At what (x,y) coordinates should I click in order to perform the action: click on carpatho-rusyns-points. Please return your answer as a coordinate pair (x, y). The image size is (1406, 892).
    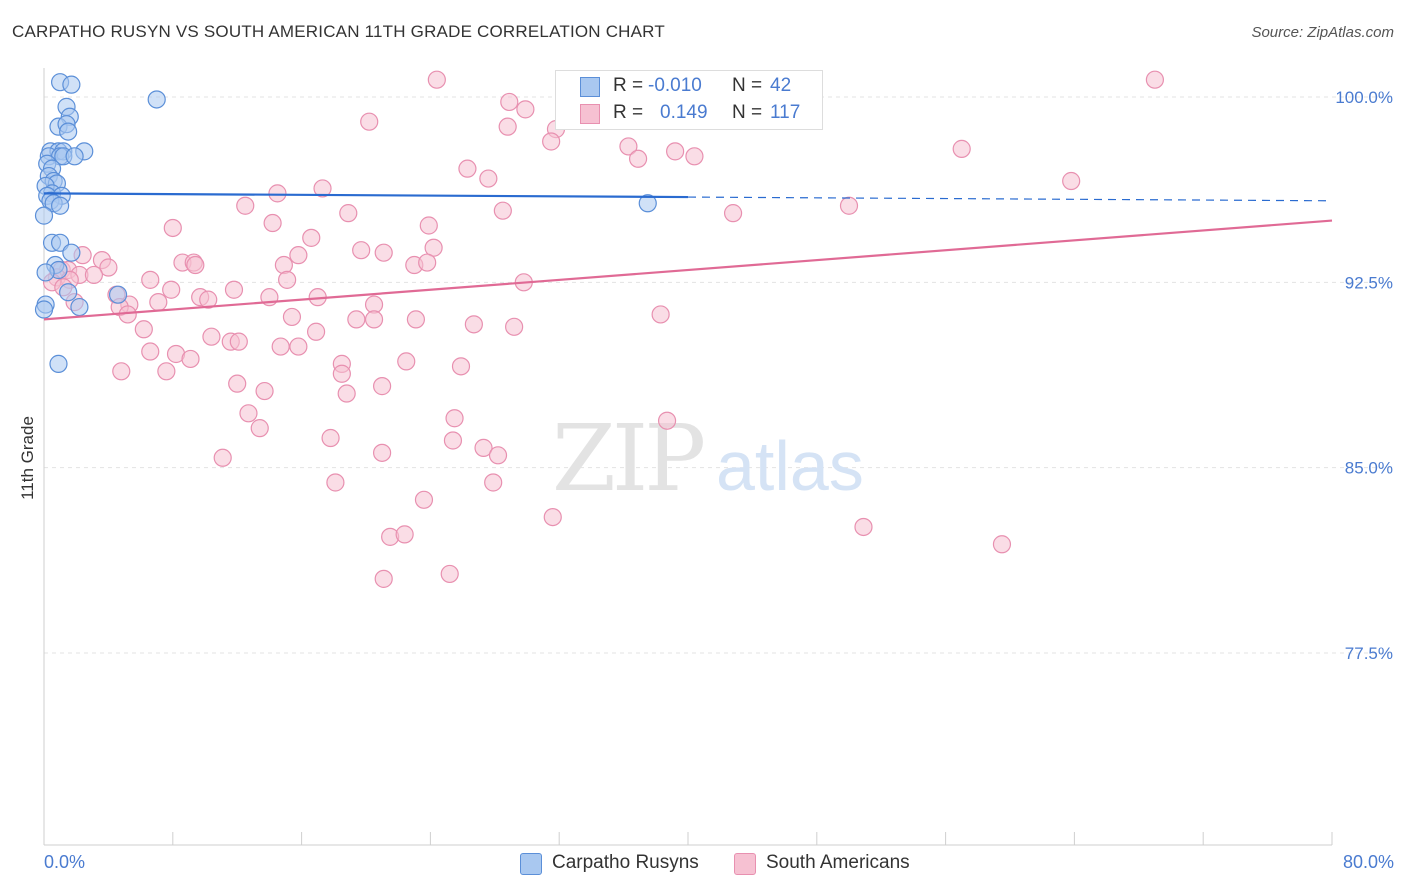
    Looking at the image, I should click on (345, 223).